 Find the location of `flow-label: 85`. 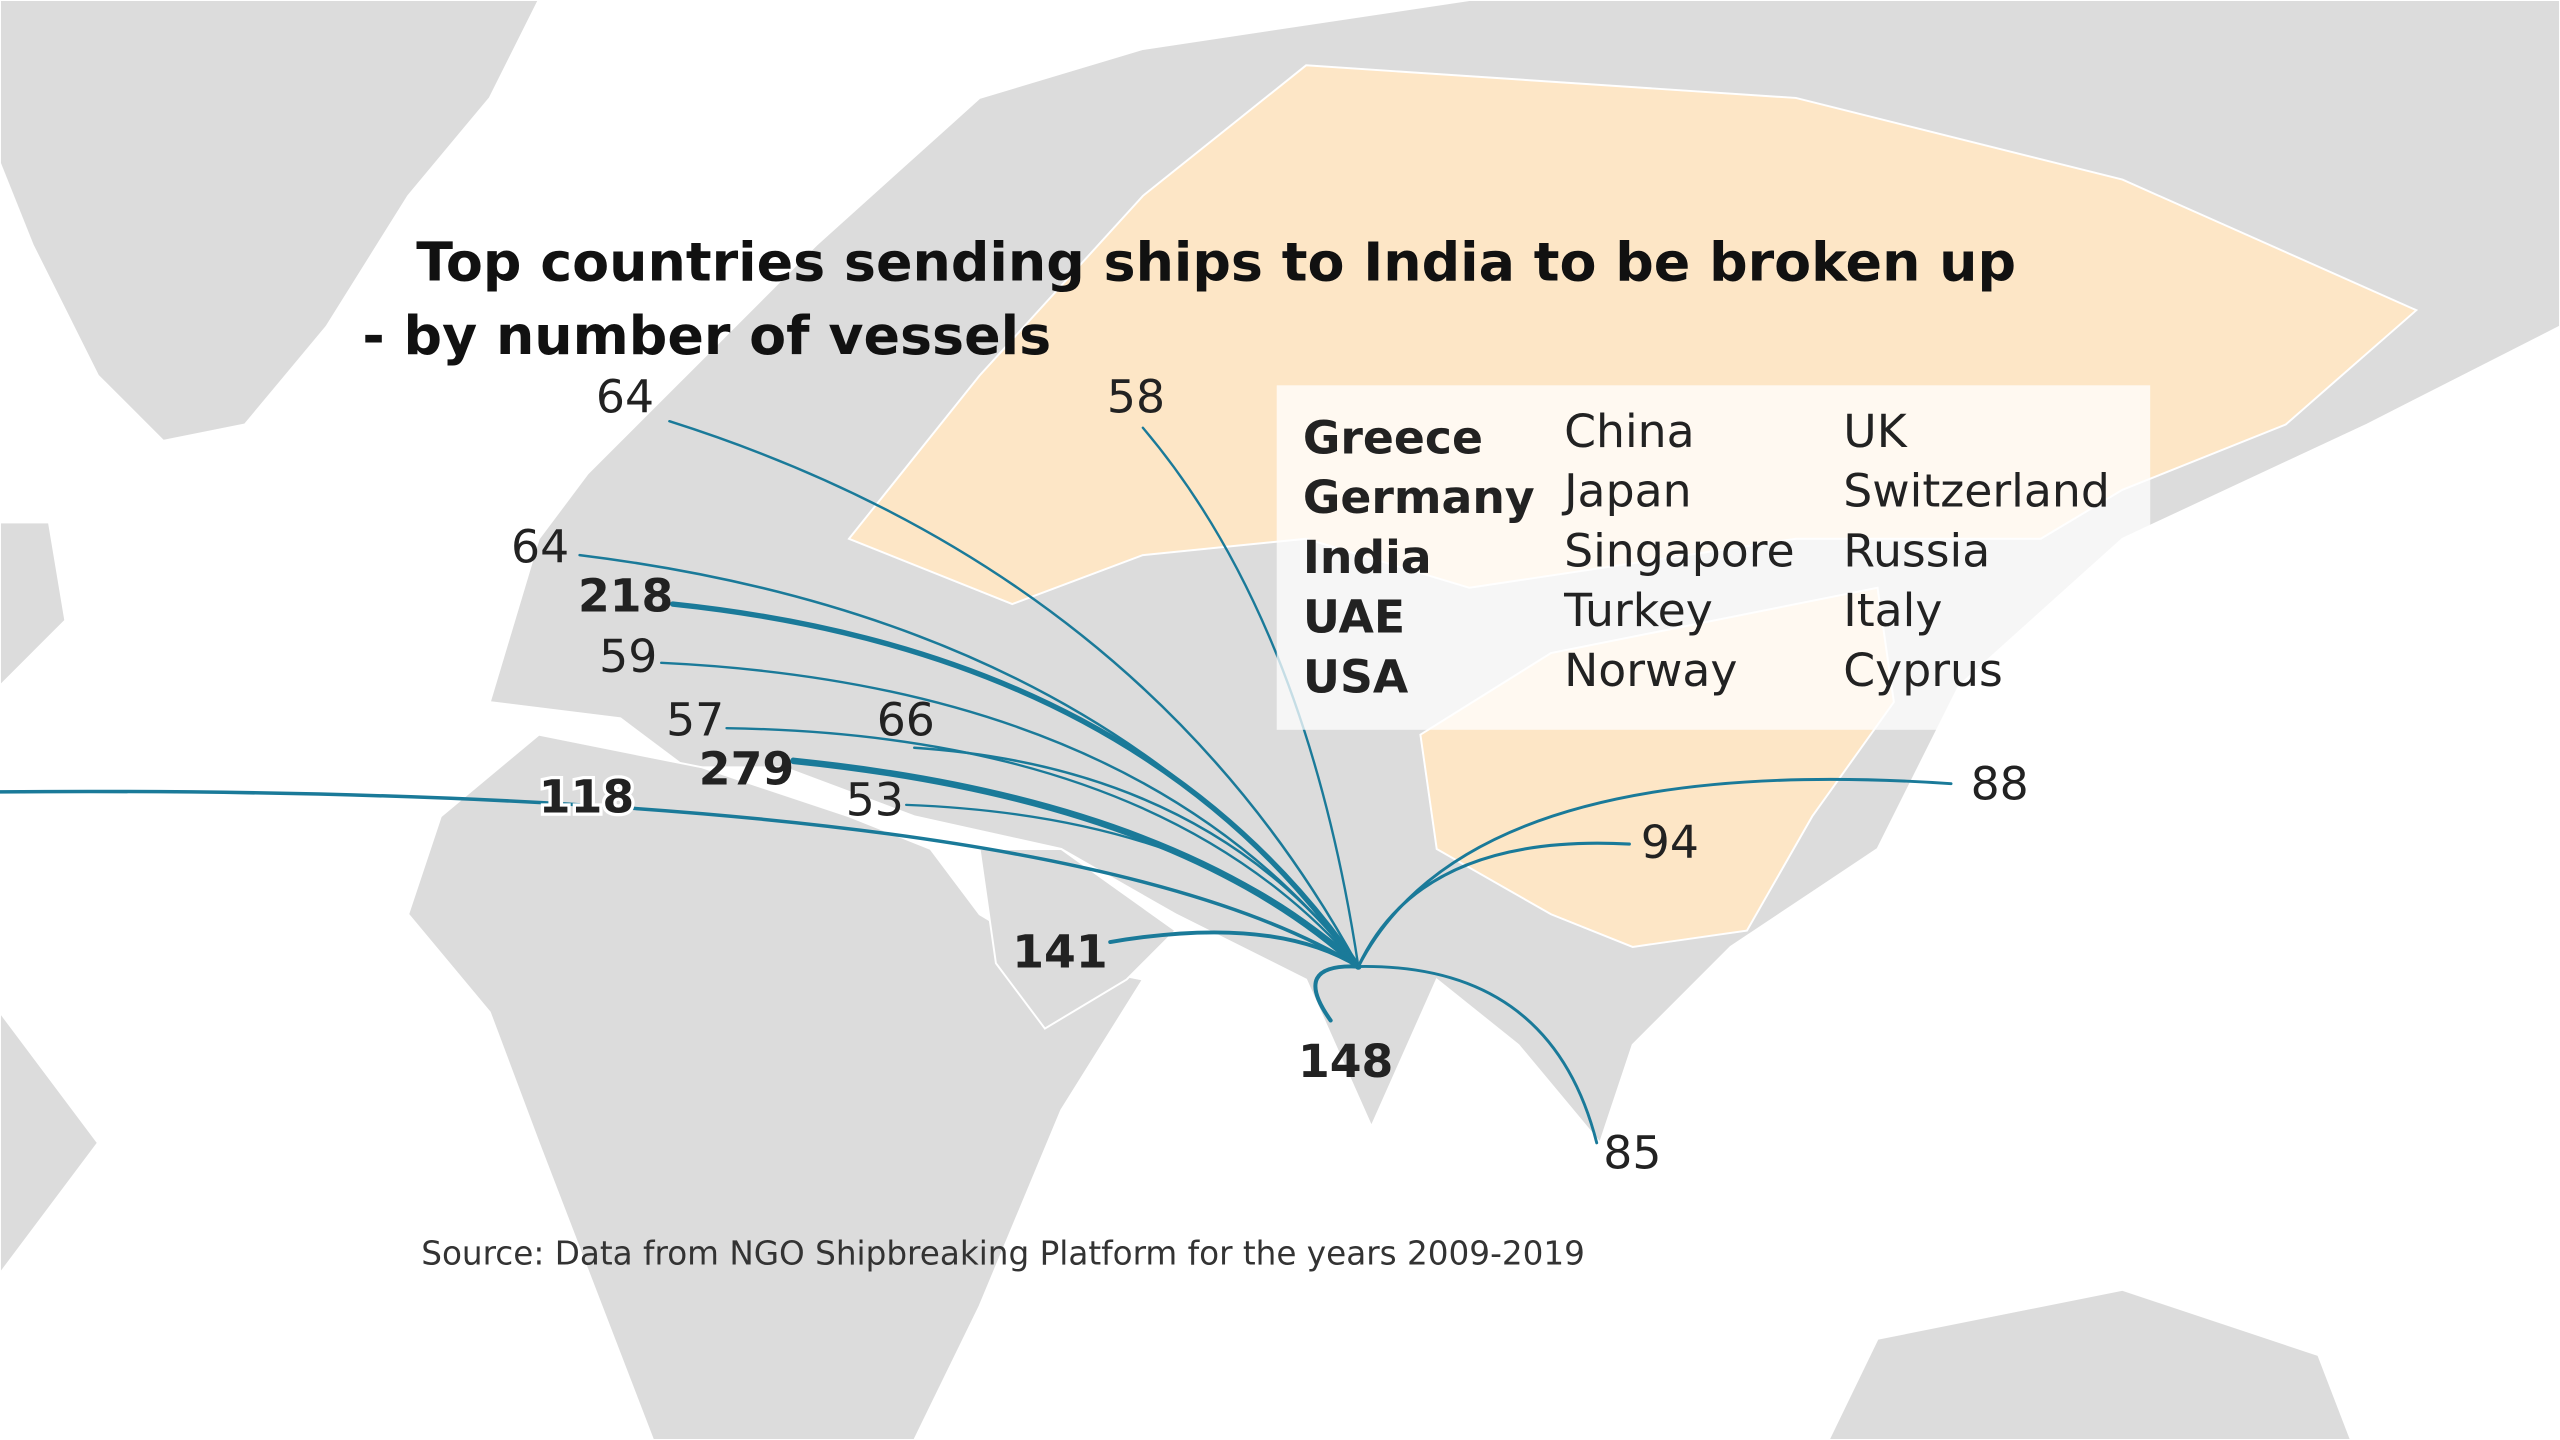

flow-label: 85 is located at coordinates (1632, 1152).